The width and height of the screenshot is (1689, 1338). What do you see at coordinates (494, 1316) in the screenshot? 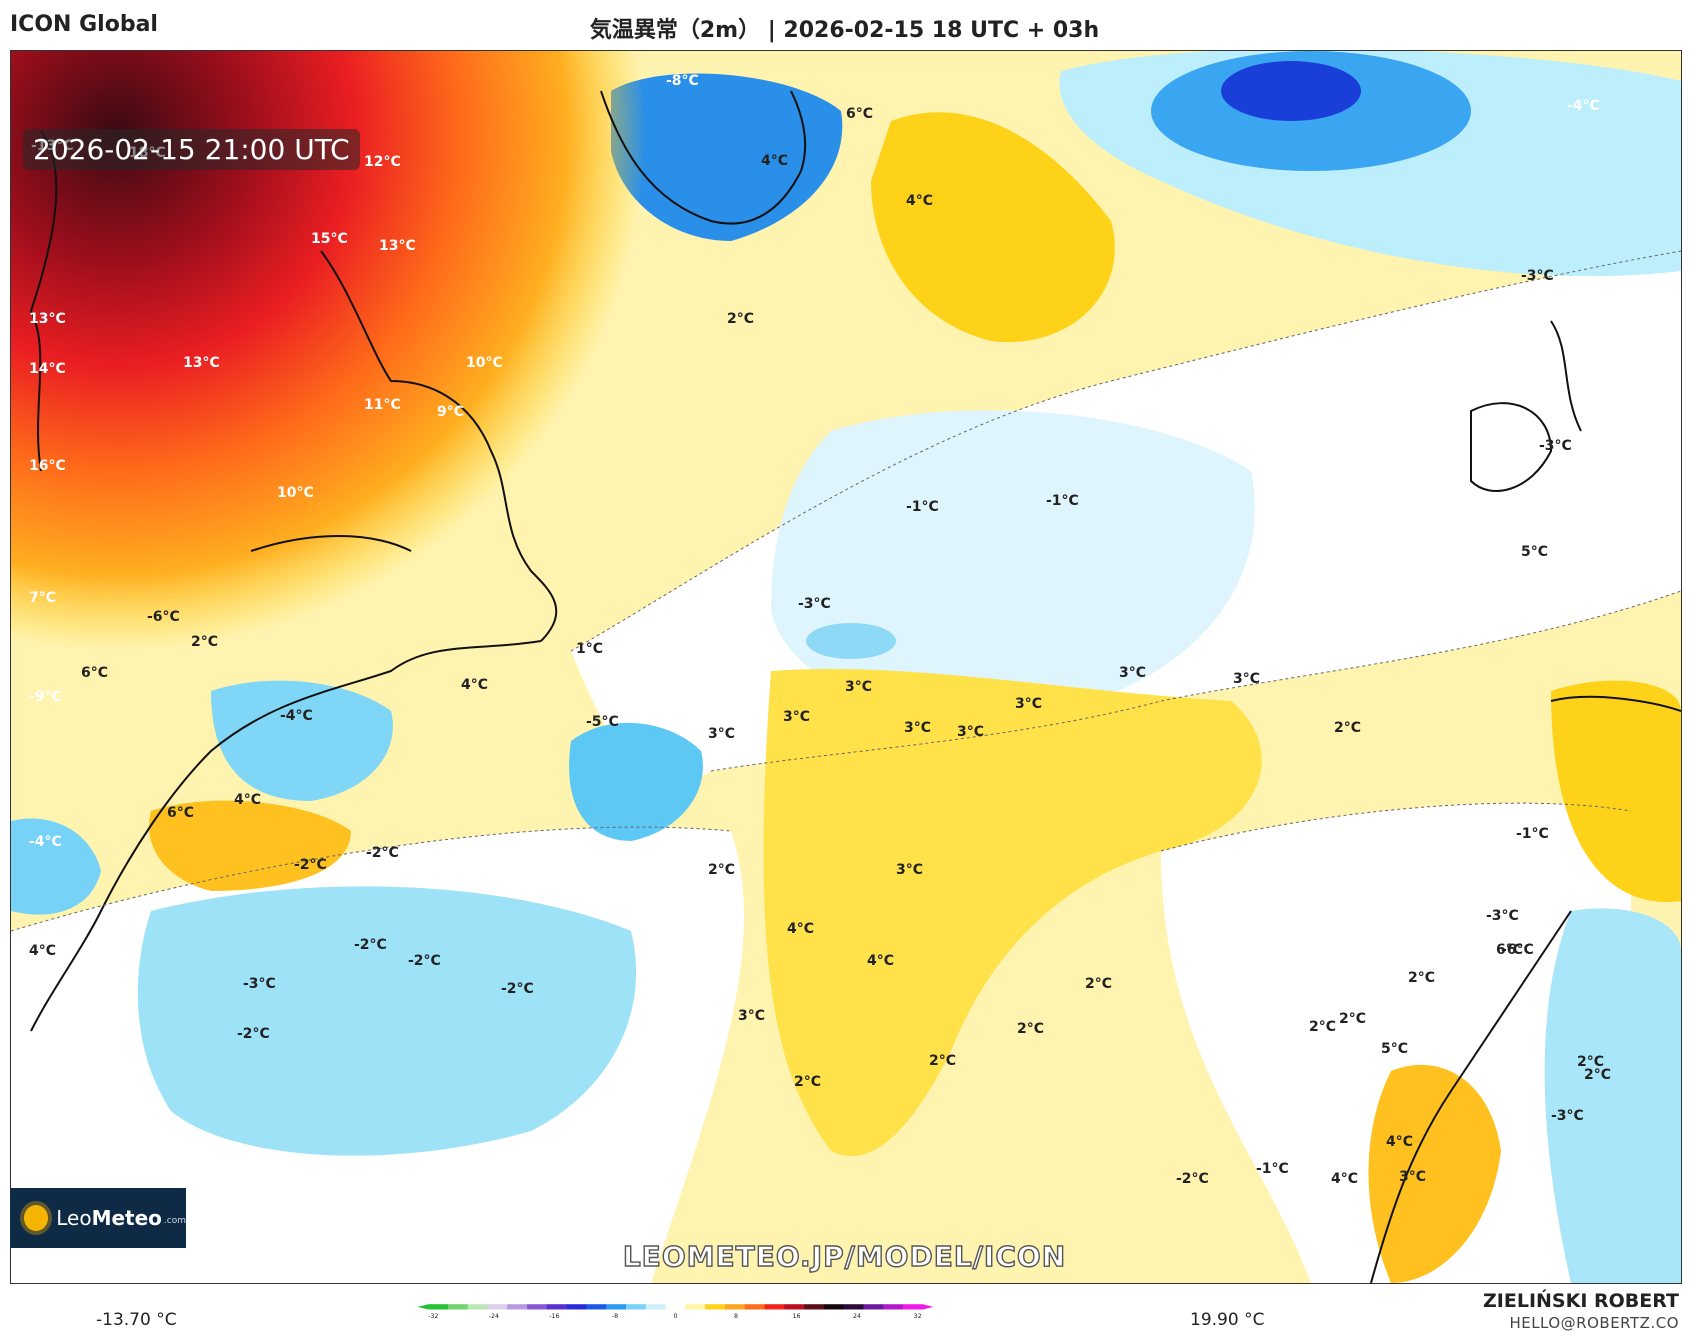
I see `colorbar-tick-label: -24` at bounding box center [494, 1316].